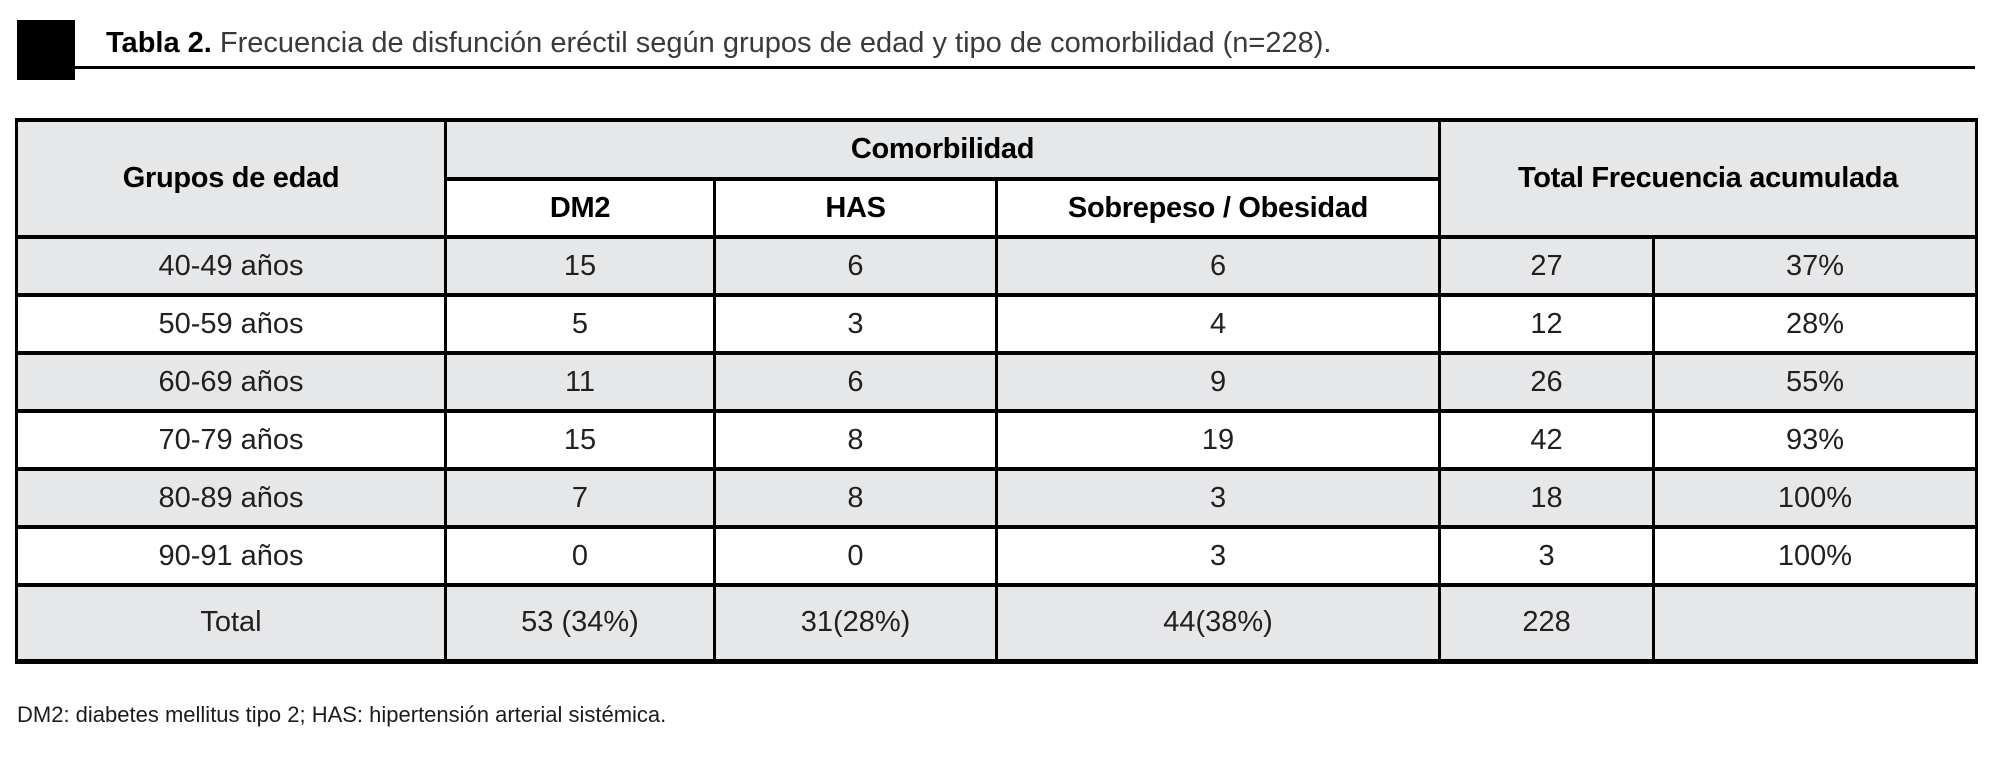 The image size is (1995, 758). I want to click on cell-age: Total, so click(231, 623).